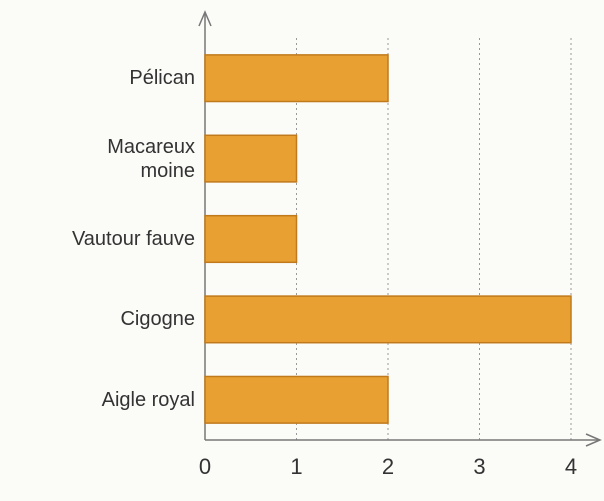 The width and height of the screenshot is (604, 501). Describe the element at coordinates (157, 319) in the screenshot. I see `y-tick-label: Cigogne` at that location.